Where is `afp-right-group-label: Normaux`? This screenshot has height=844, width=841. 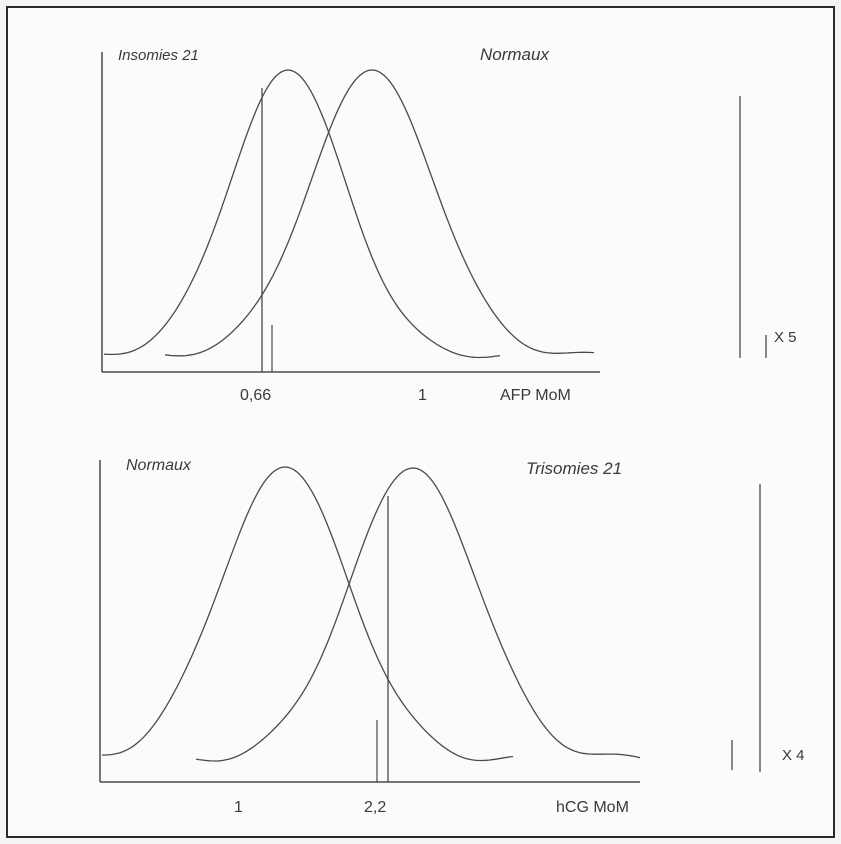
afp-right-group-label: Normaux is located at coordinates (514, 54).